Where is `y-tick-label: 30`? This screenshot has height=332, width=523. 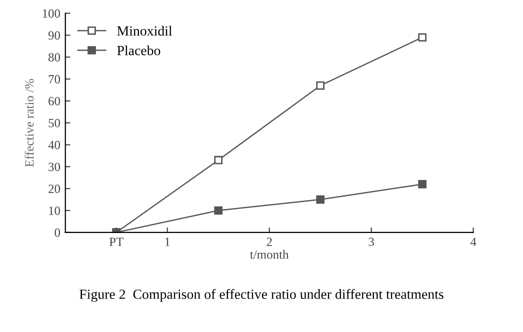
y-tick-label: 30 is located at coordinates (54, 167).